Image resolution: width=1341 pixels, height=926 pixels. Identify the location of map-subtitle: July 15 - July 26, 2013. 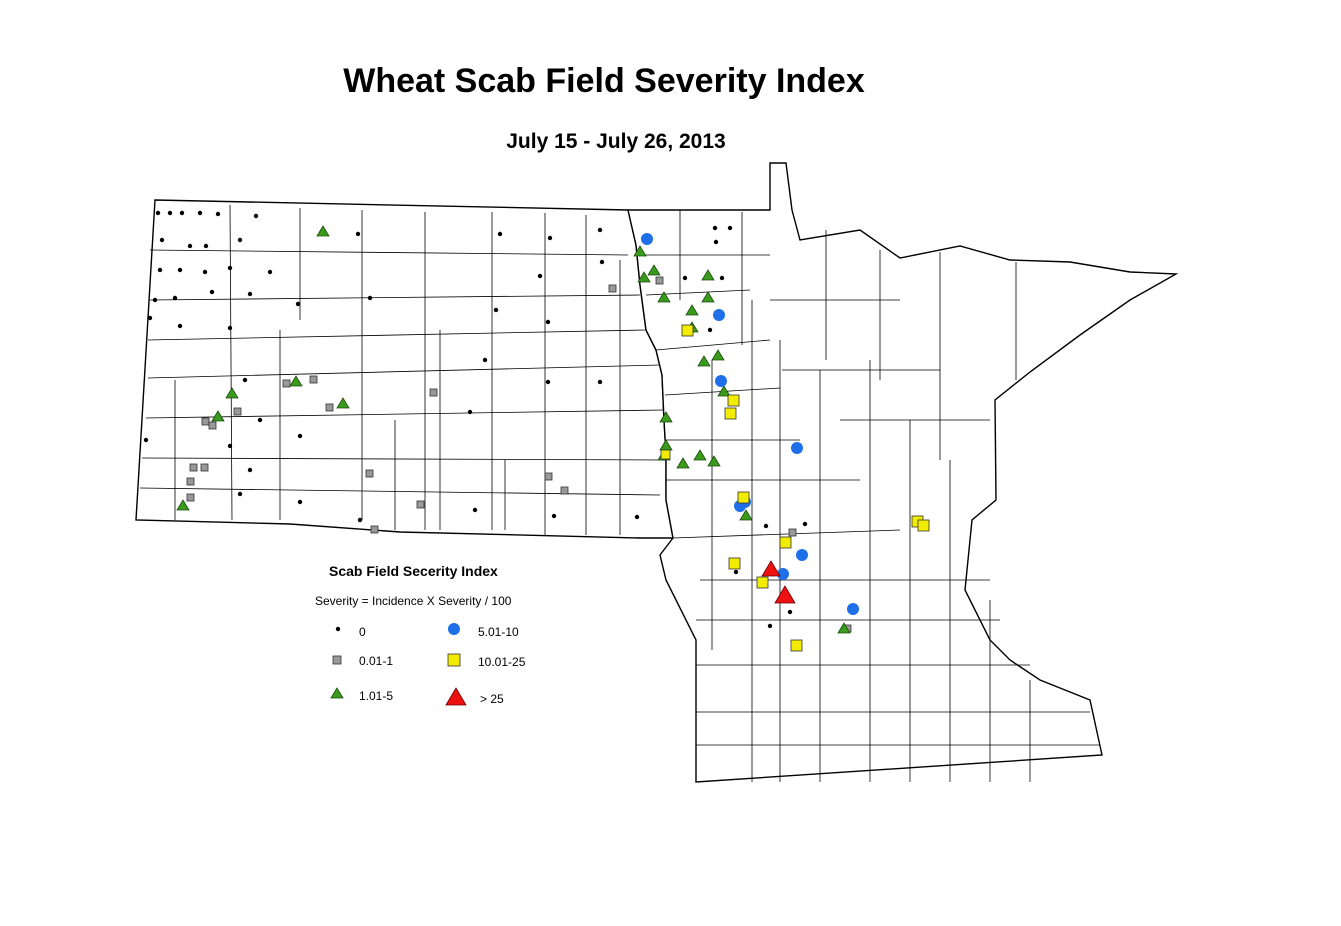
(616, 141).